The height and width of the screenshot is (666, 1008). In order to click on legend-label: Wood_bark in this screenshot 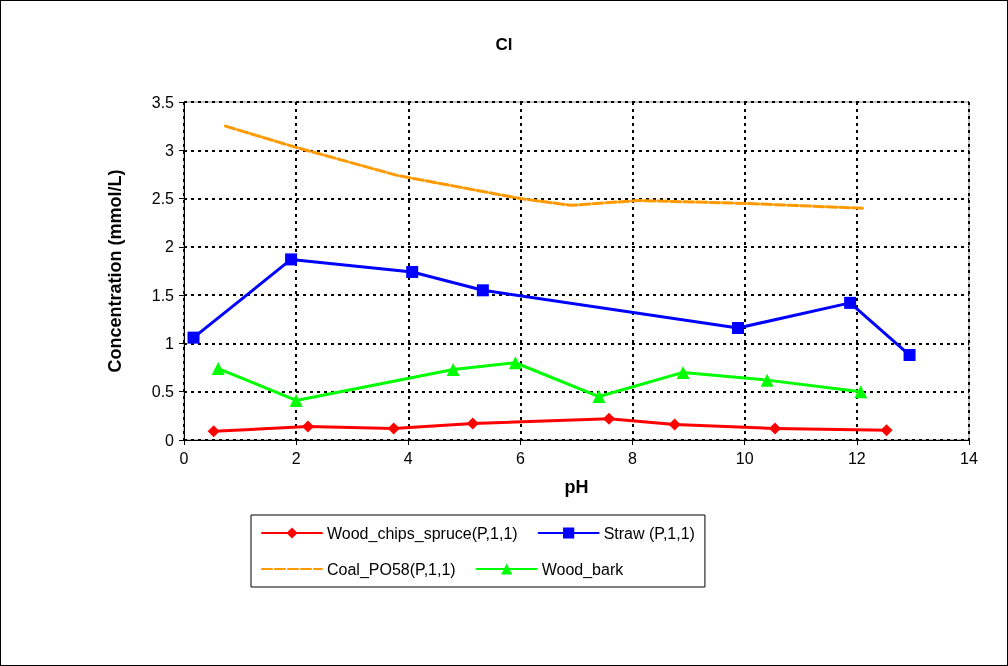, I will do `click(583, 569)`.